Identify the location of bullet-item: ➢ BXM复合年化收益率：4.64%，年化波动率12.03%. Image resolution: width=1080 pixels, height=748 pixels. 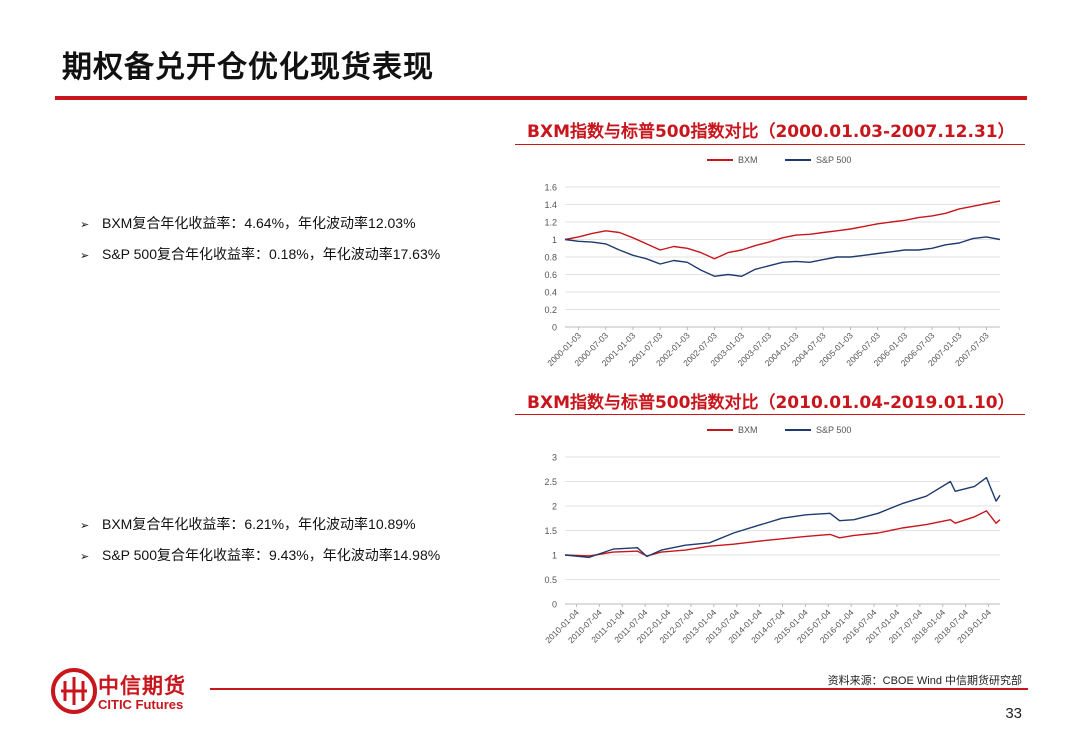
(260, 223).